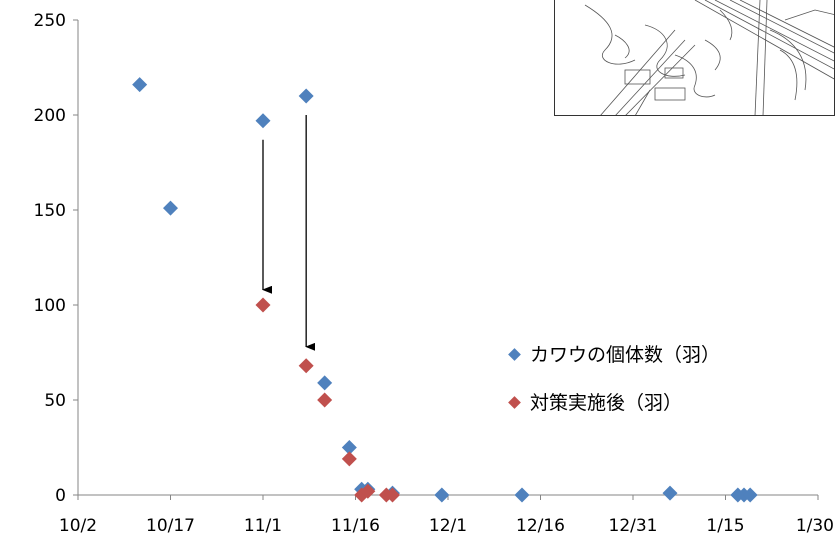  I want to click on legend-entry-series-1: カワウの個体数（羽）, so click(614, 355).